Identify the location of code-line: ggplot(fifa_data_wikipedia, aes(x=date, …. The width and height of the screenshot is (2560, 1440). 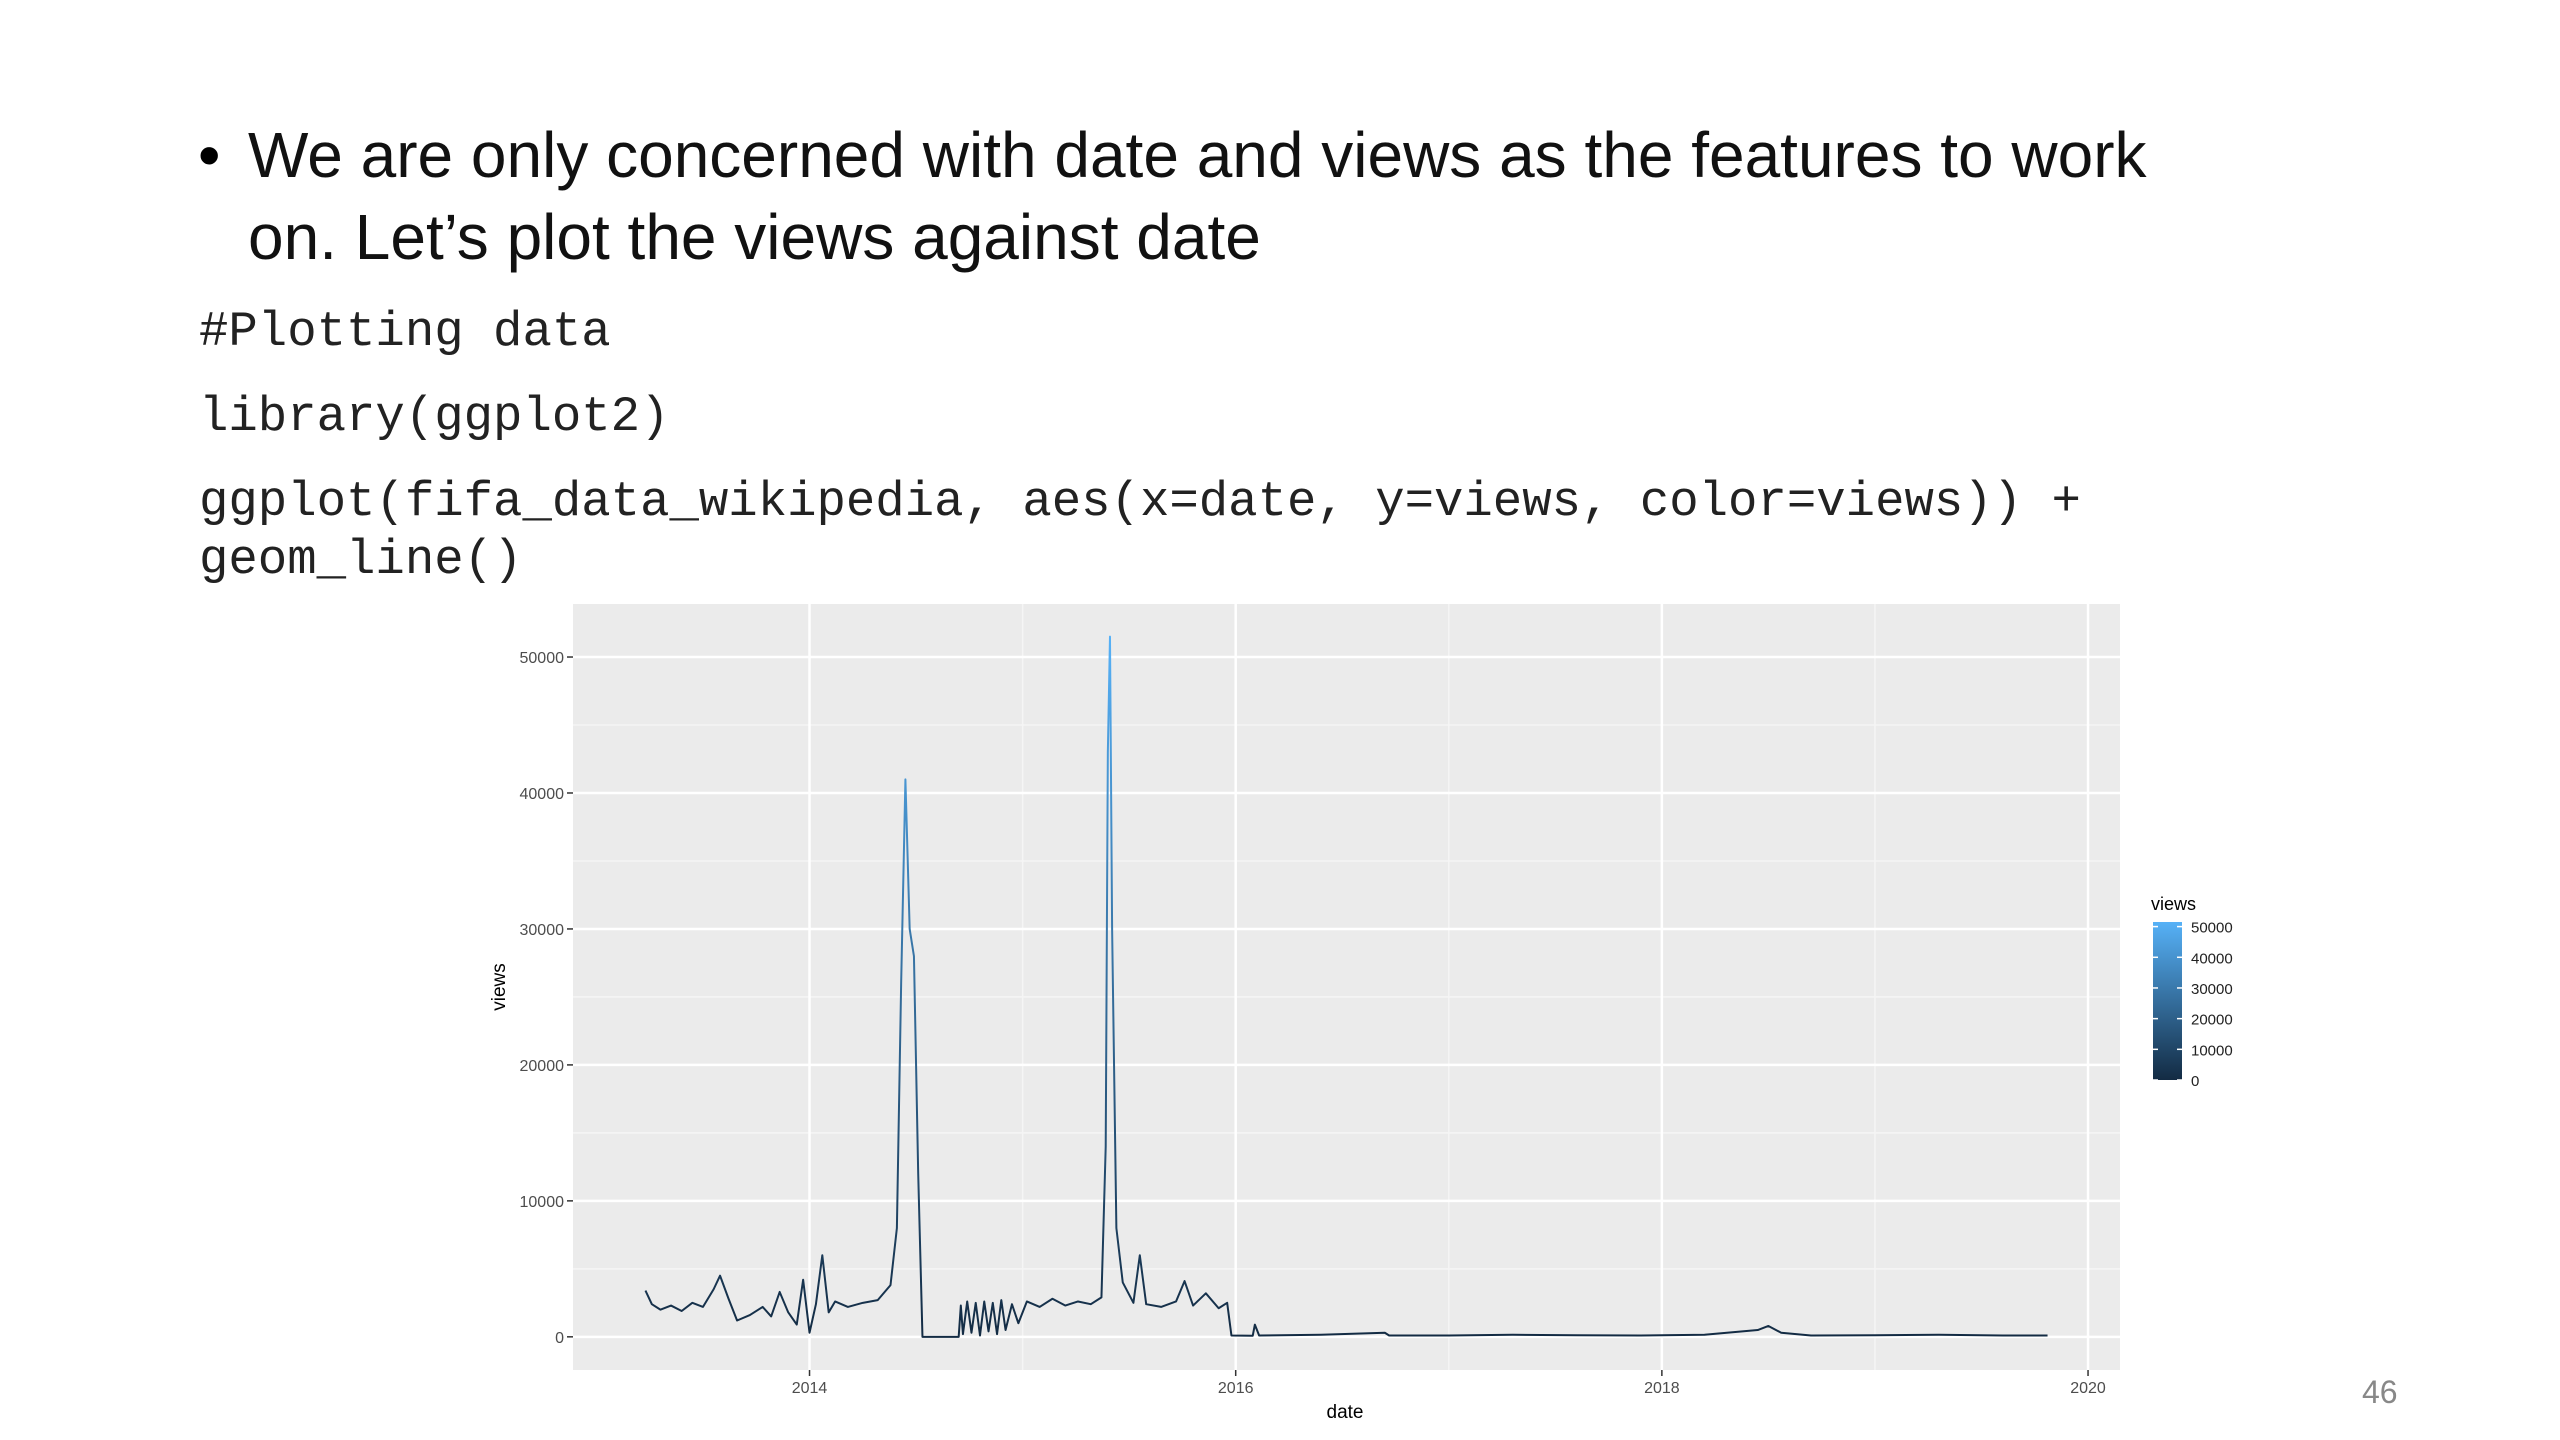
(1140, 502).